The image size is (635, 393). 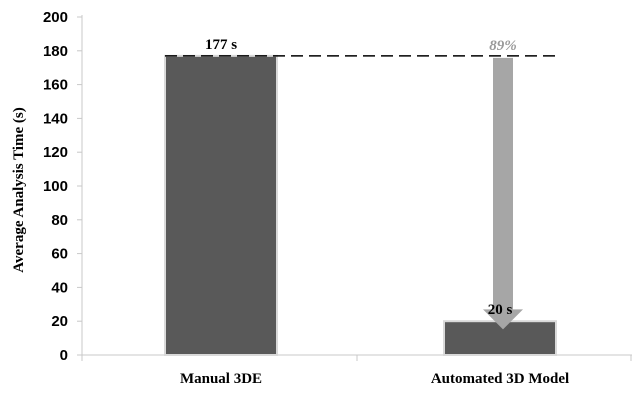 I want to click on down-arrow-icon, so click(x=503, y=193).